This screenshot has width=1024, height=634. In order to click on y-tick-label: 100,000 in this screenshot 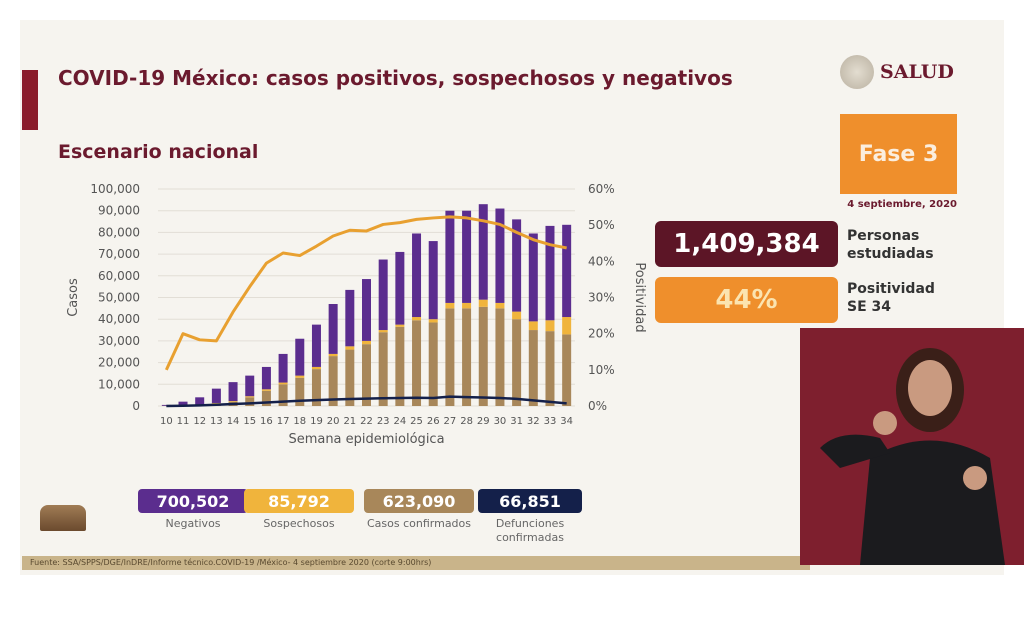, I will do `click(115, 189)`.